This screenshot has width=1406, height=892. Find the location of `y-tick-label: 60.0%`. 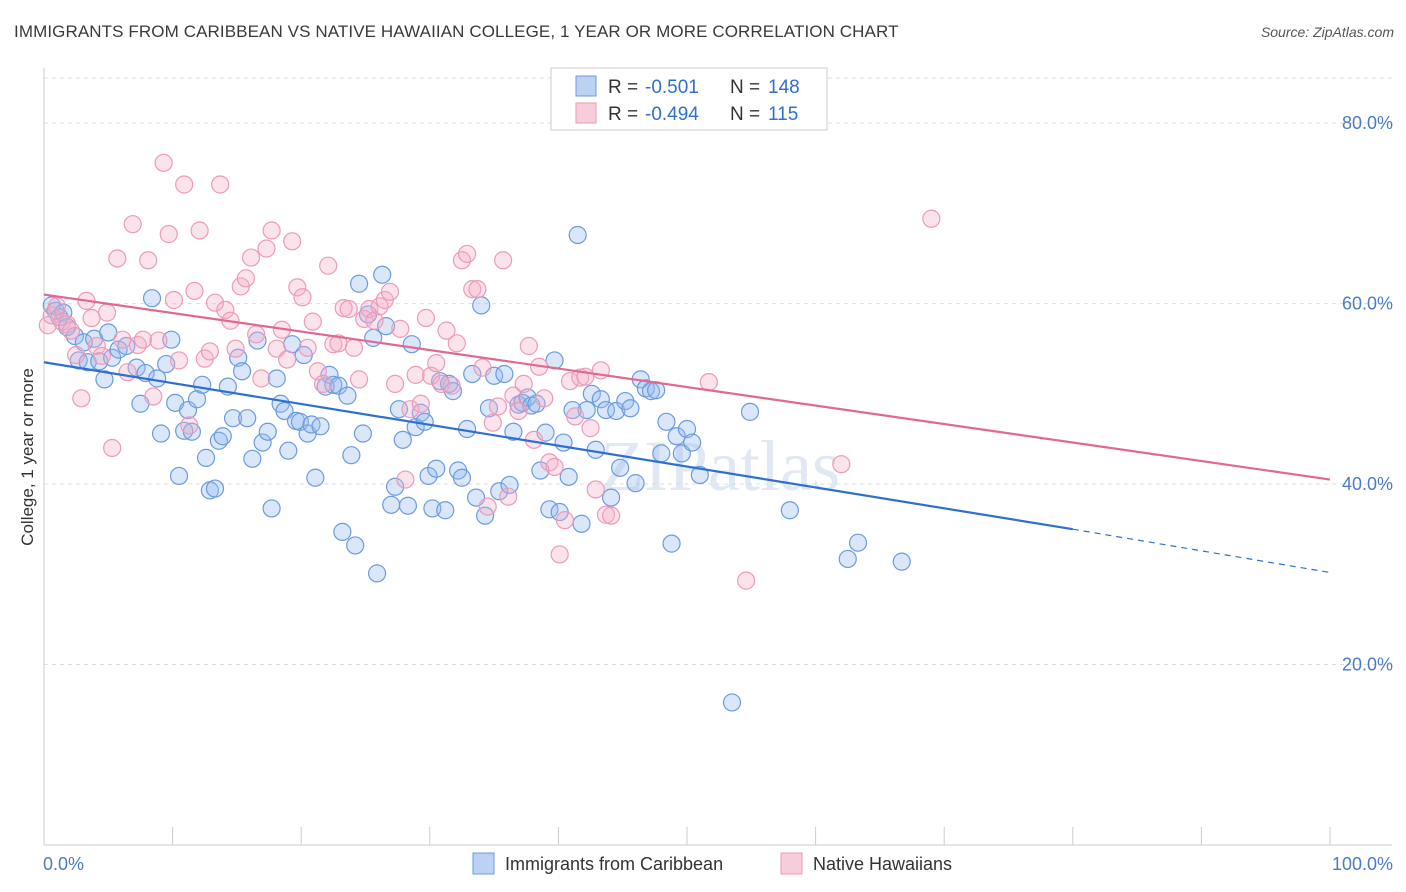

y-tick-label: 60.0% is located at coordinates (1367, 304).